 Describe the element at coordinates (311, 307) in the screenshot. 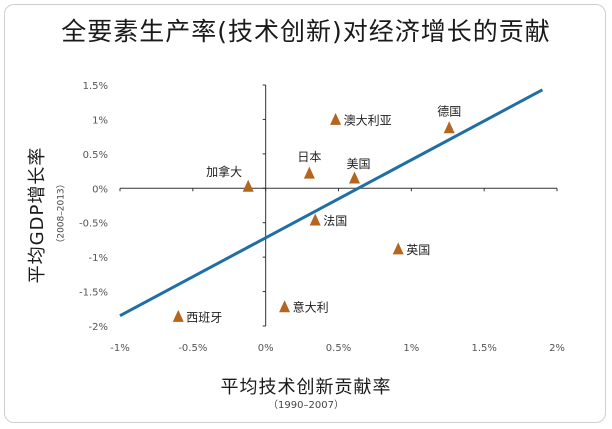

I see `data-point-label: 意大利` at that location.